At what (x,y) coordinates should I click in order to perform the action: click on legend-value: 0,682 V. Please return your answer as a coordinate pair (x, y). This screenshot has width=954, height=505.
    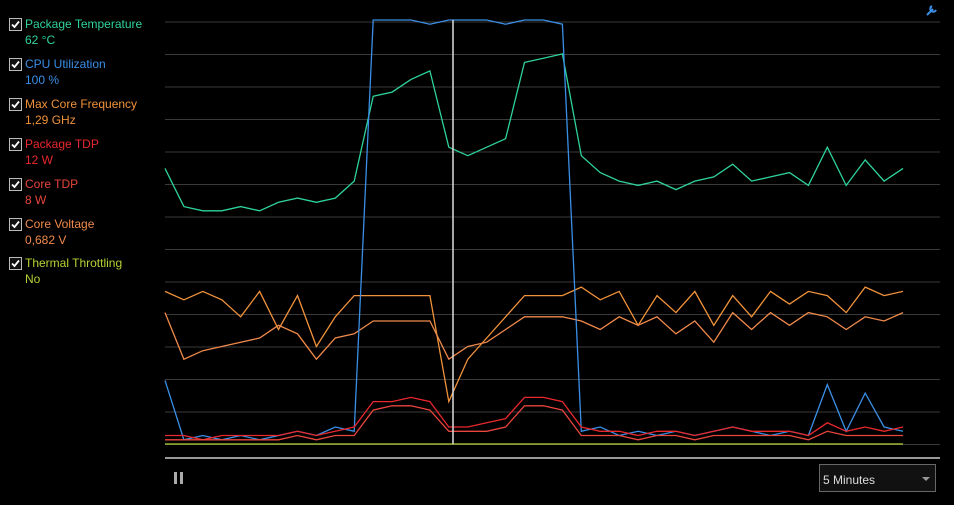
    Looking at the image, I should click on (46, 240).